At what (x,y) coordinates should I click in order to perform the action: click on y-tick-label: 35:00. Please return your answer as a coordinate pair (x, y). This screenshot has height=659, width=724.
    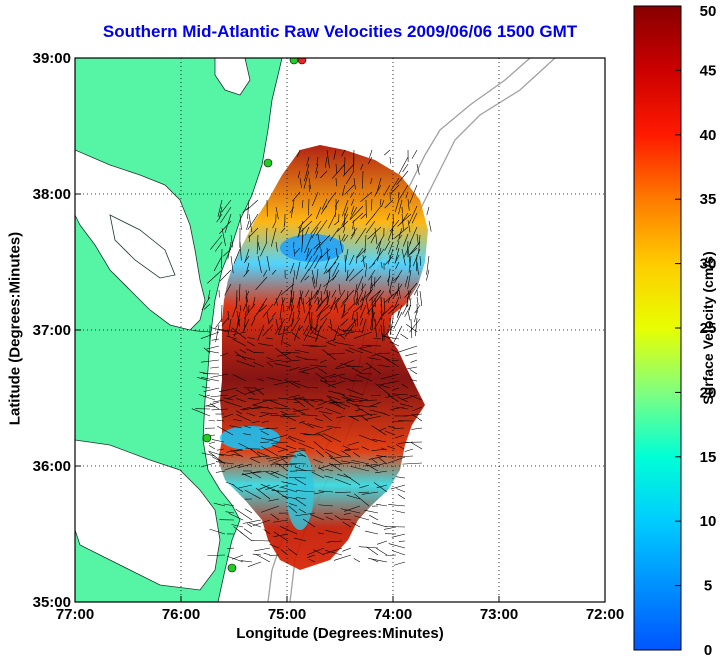
    Looking at the image, I should click on (52, 602).